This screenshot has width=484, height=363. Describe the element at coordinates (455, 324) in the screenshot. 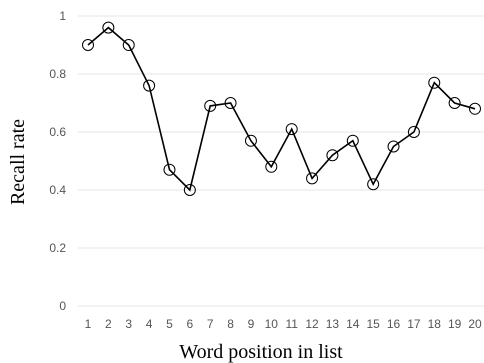

I see `x-tick-label: 19` at that location.